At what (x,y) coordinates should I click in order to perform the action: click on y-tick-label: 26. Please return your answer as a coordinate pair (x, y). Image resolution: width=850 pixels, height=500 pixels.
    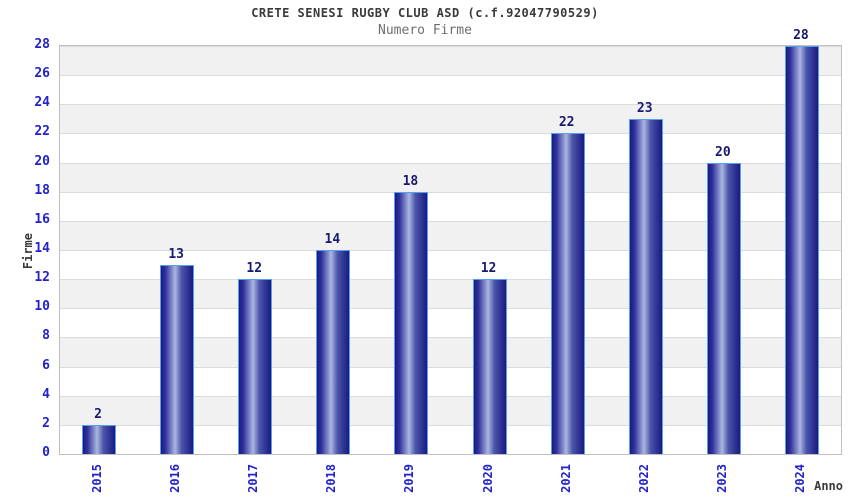
    Looking at the image, I should click on (42, 74).